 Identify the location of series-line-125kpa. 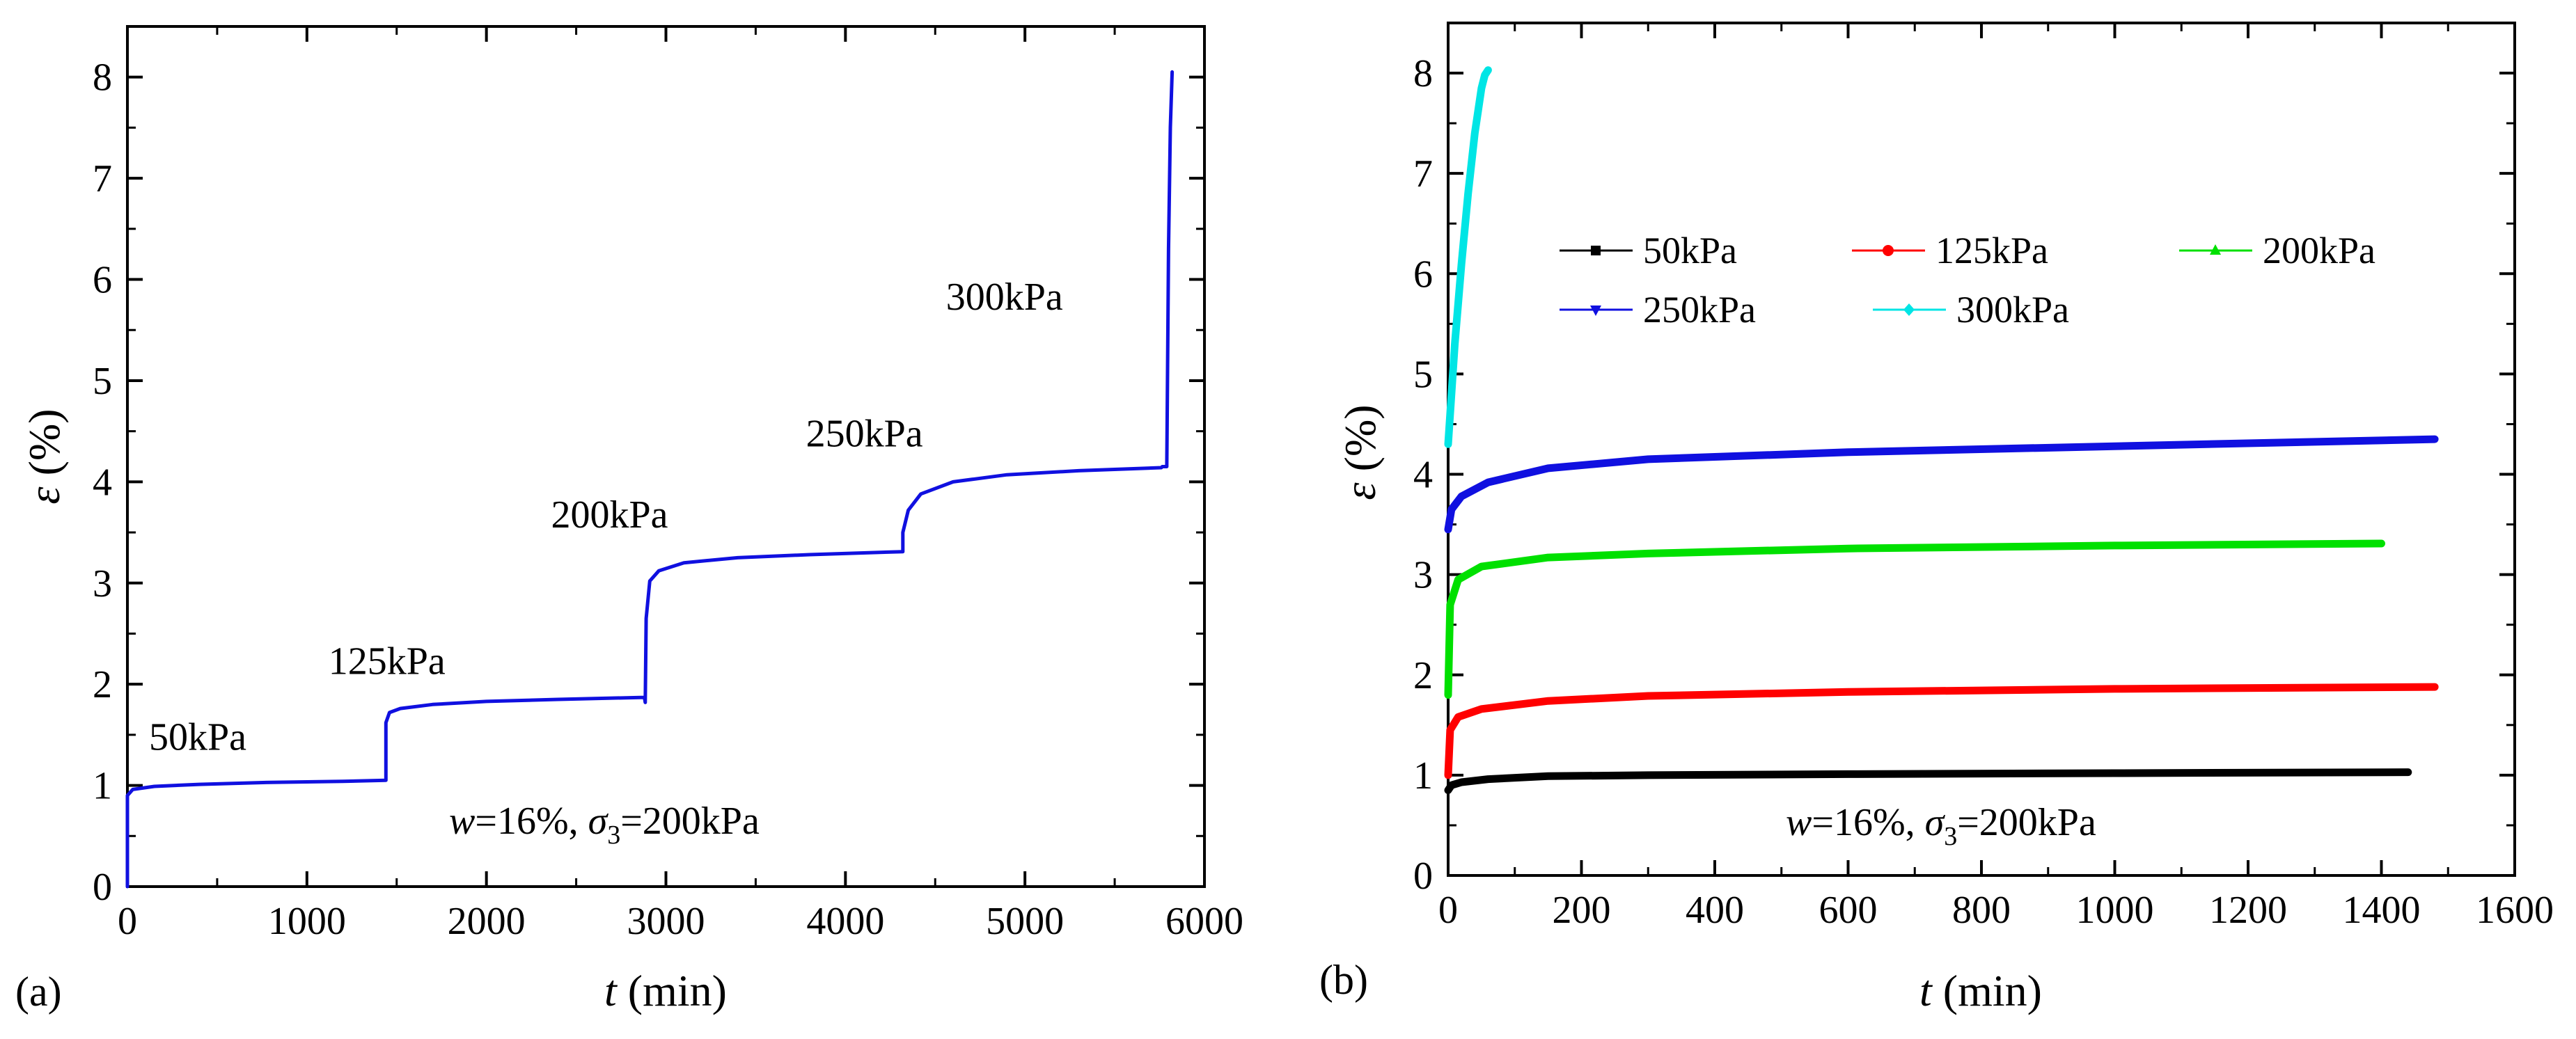
(1941, 731).